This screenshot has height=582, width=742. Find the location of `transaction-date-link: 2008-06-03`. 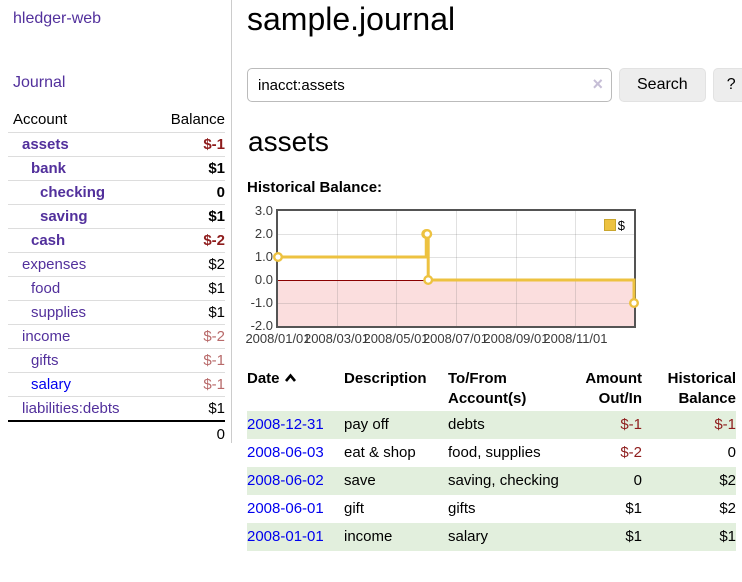

transaction-date-link: 2008-06-03 is located at coordinates (285, 452).